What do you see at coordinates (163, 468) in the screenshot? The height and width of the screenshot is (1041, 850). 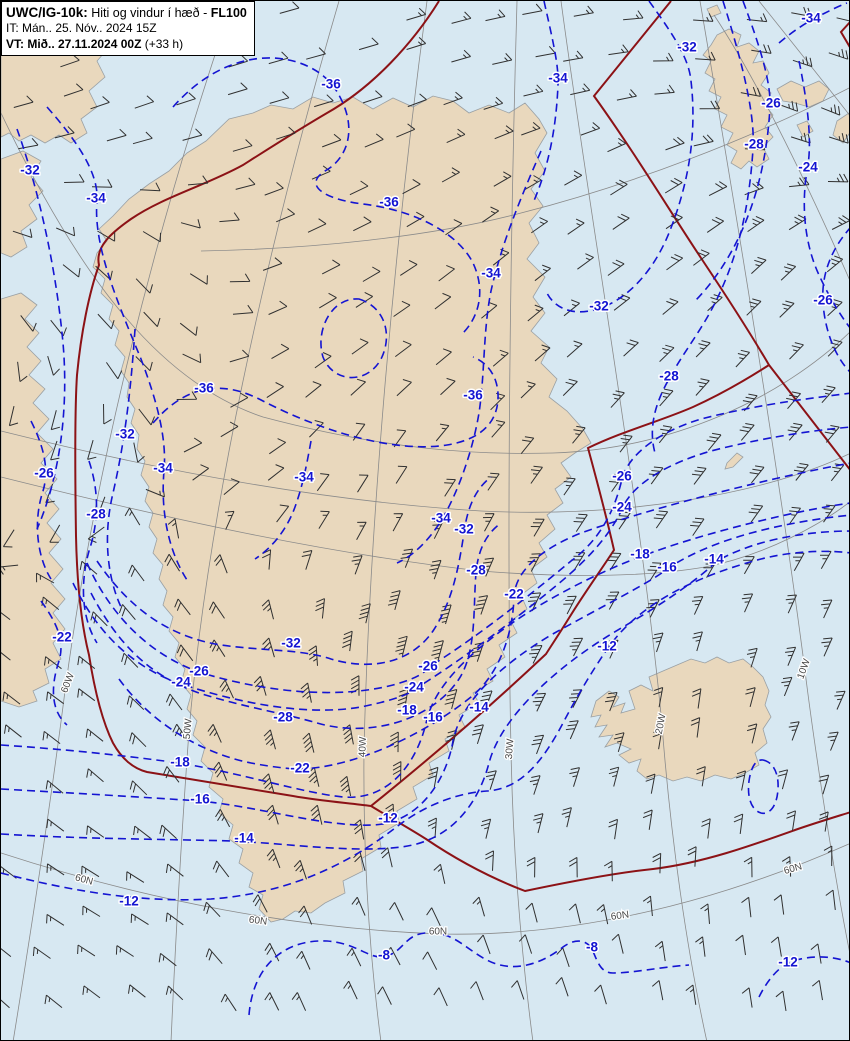 I see `isotherm-label: -34` at bounding box center [163, 468].